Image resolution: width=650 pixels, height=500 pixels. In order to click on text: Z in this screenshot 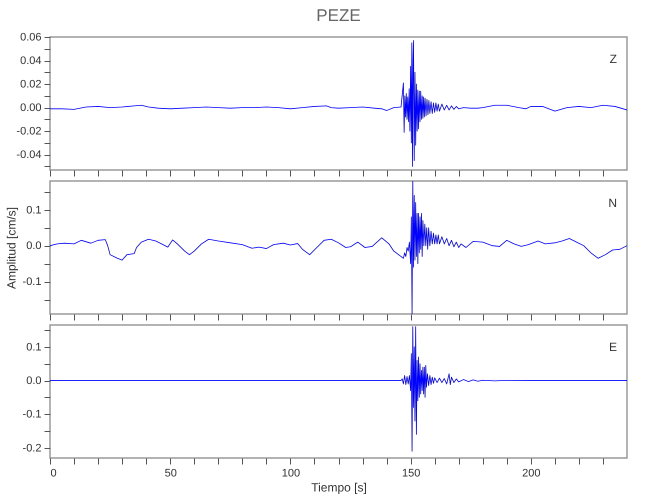, I will do `click(613, 59)`.